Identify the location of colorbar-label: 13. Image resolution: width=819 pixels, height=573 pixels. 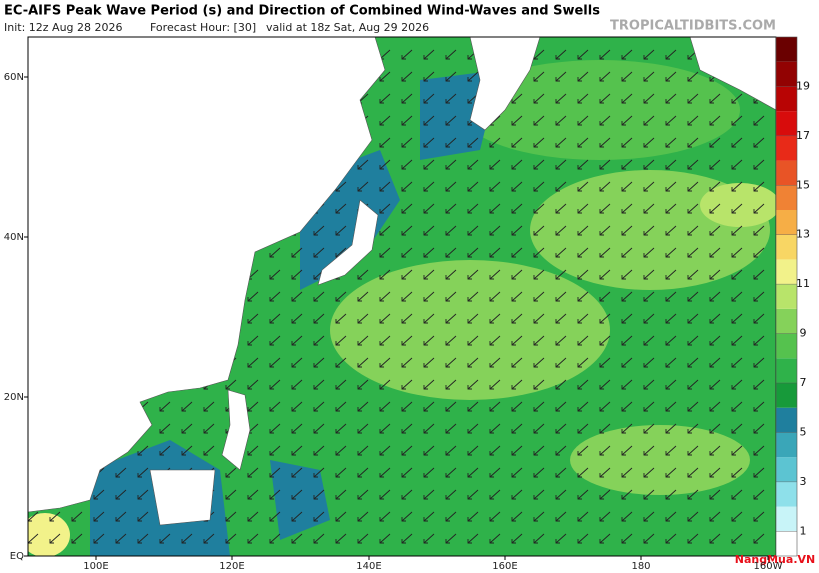
(803, 234).